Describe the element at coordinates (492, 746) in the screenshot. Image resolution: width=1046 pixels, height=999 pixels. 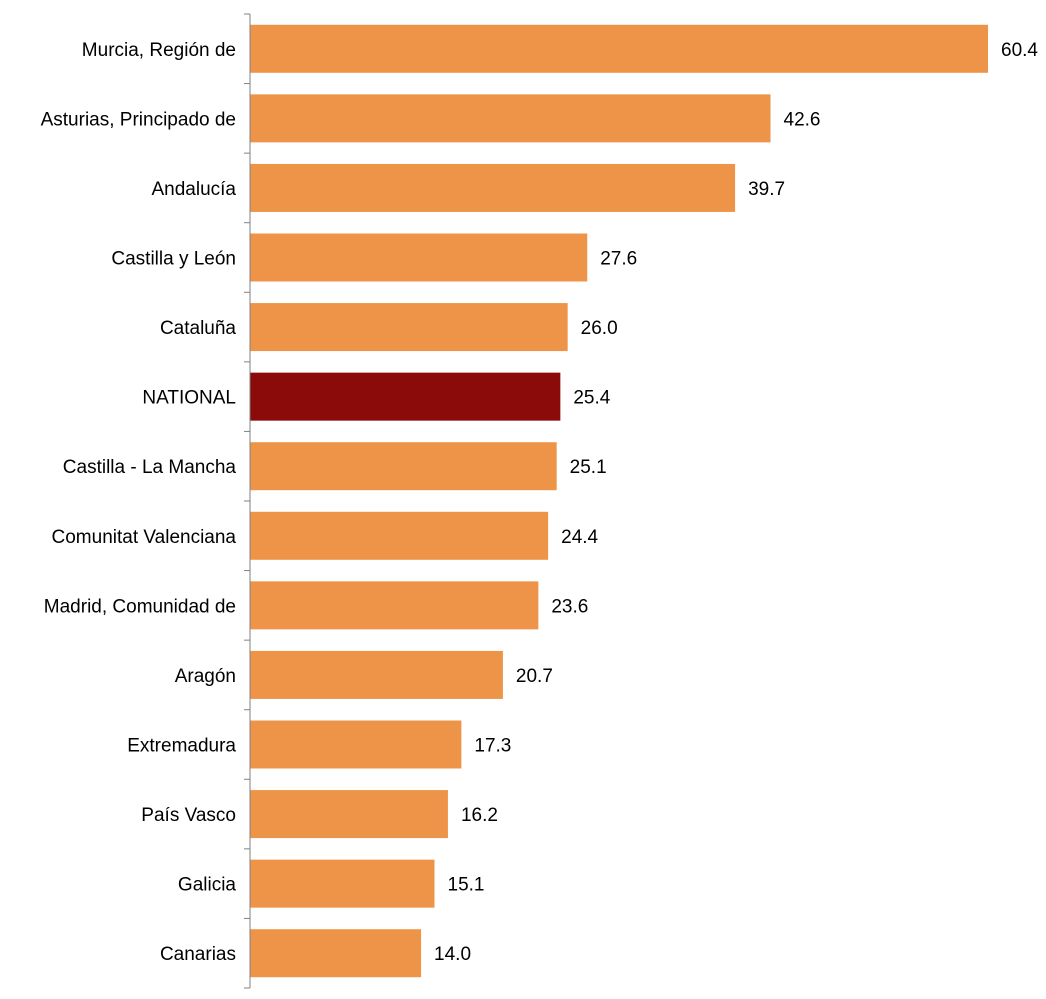
I see `value-label-extremadura: 17.3` at that location.